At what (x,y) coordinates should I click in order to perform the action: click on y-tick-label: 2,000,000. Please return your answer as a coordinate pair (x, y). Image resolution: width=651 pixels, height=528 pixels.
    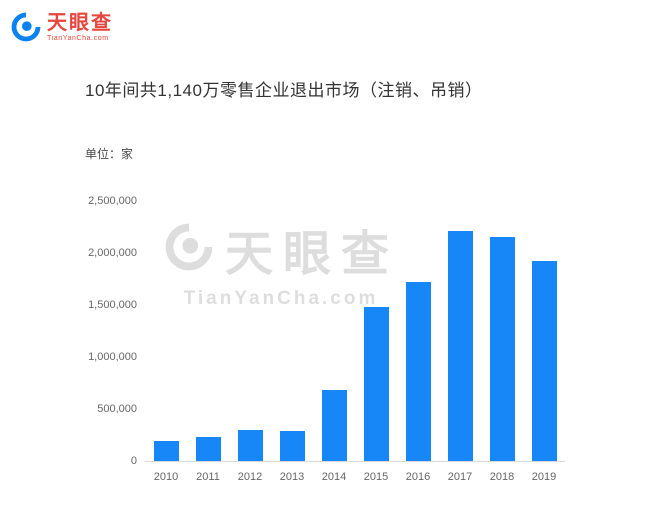
    Looking at the image, I should click on (112, 253).